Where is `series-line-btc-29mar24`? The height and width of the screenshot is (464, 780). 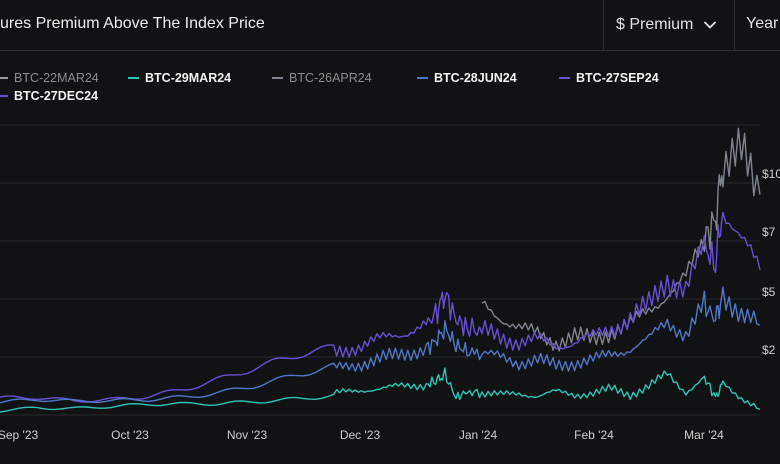 series-line-btc-29mar24 is located at coordinates (380, 390).